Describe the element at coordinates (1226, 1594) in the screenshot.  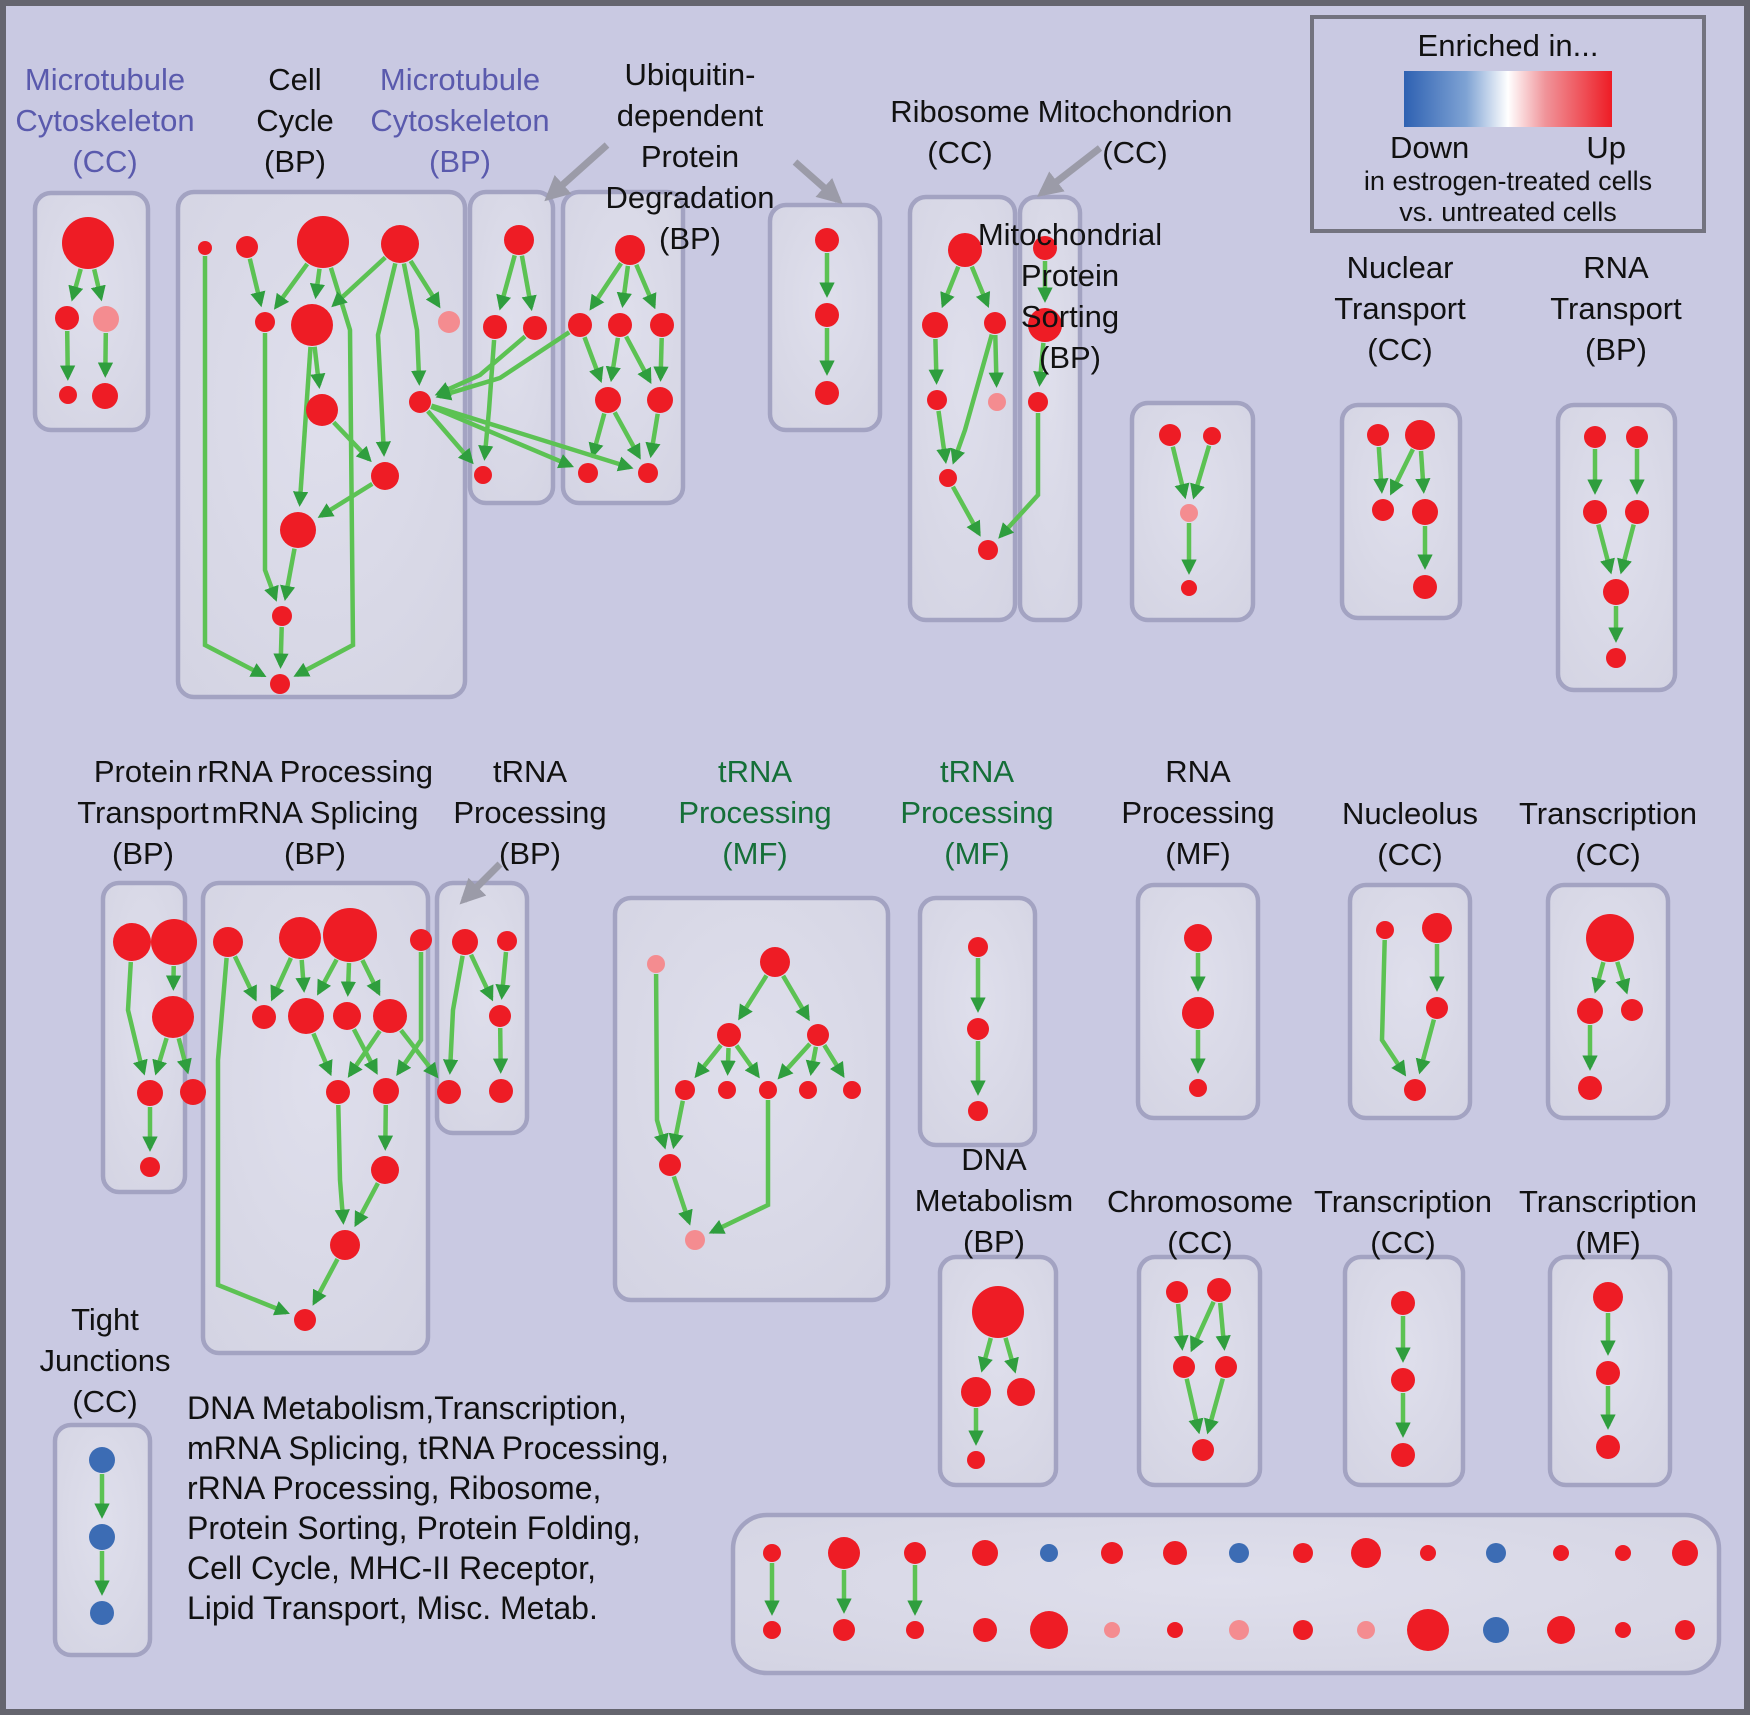
I see `cluster-box-band` at that location.